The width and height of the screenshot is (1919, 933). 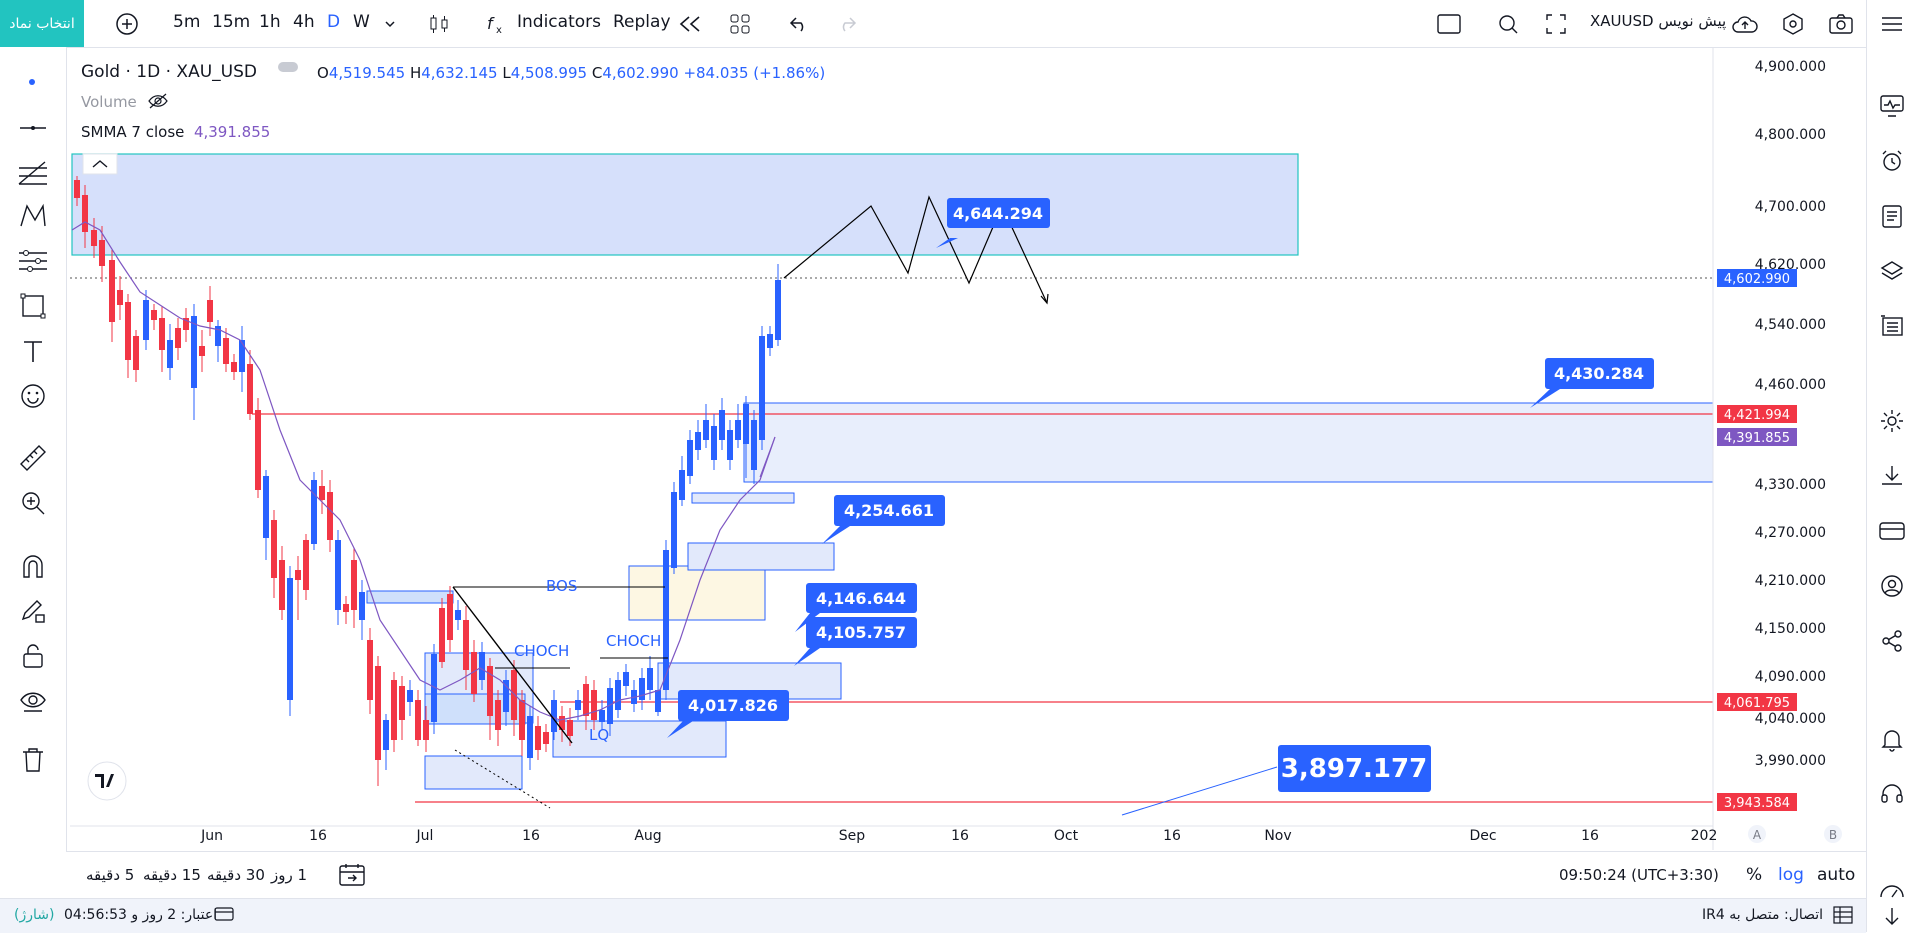 I want to click on callout-4146: 4,146.644, so click(x=856, y=607).